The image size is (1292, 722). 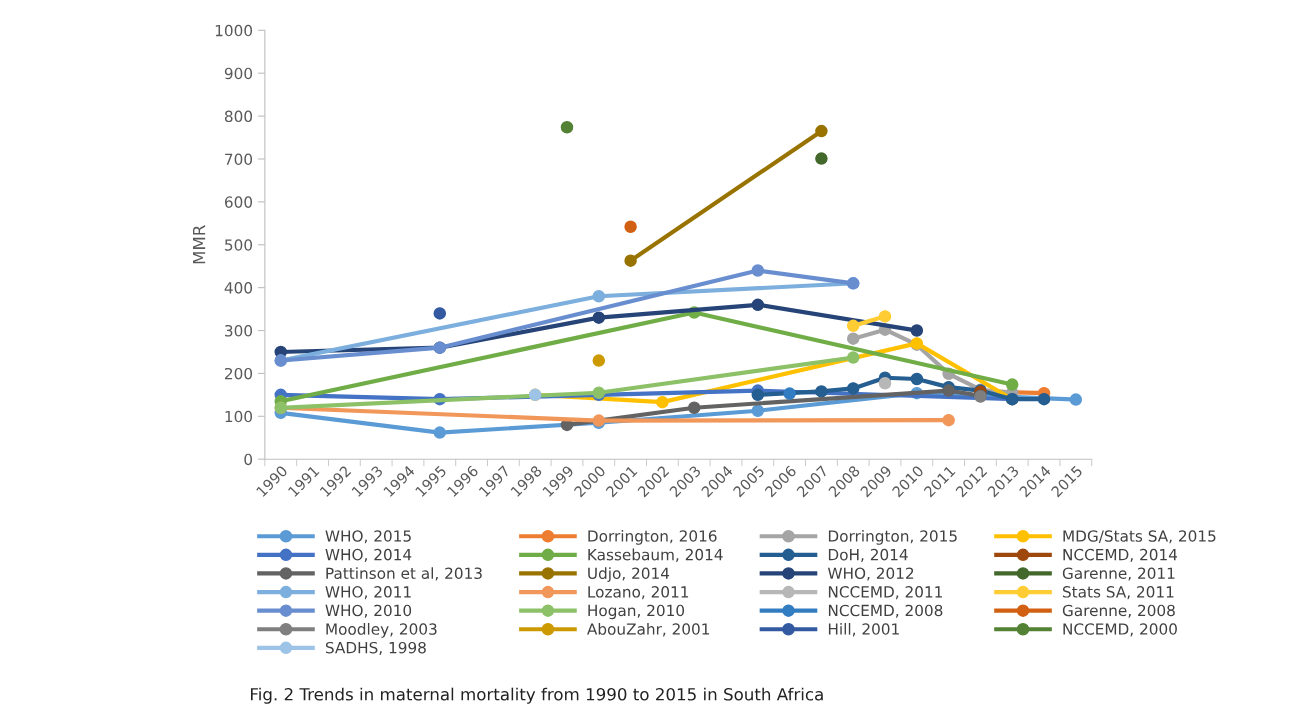 I want to click on y-tick-label: 900, so click(x=238, y=73).